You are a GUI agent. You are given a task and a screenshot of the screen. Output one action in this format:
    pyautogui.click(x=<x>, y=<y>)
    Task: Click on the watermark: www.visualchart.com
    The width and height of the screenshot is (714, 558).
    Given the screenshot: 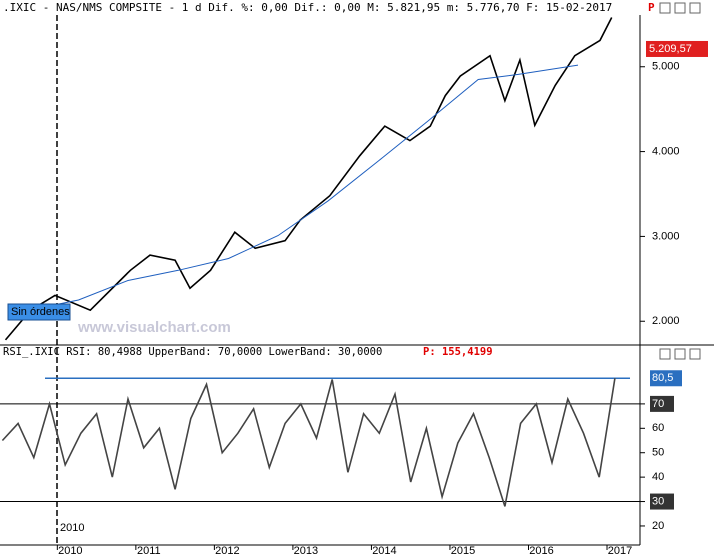 What is the action you would take?
    pyautogui.click(x=154, y=327)
    